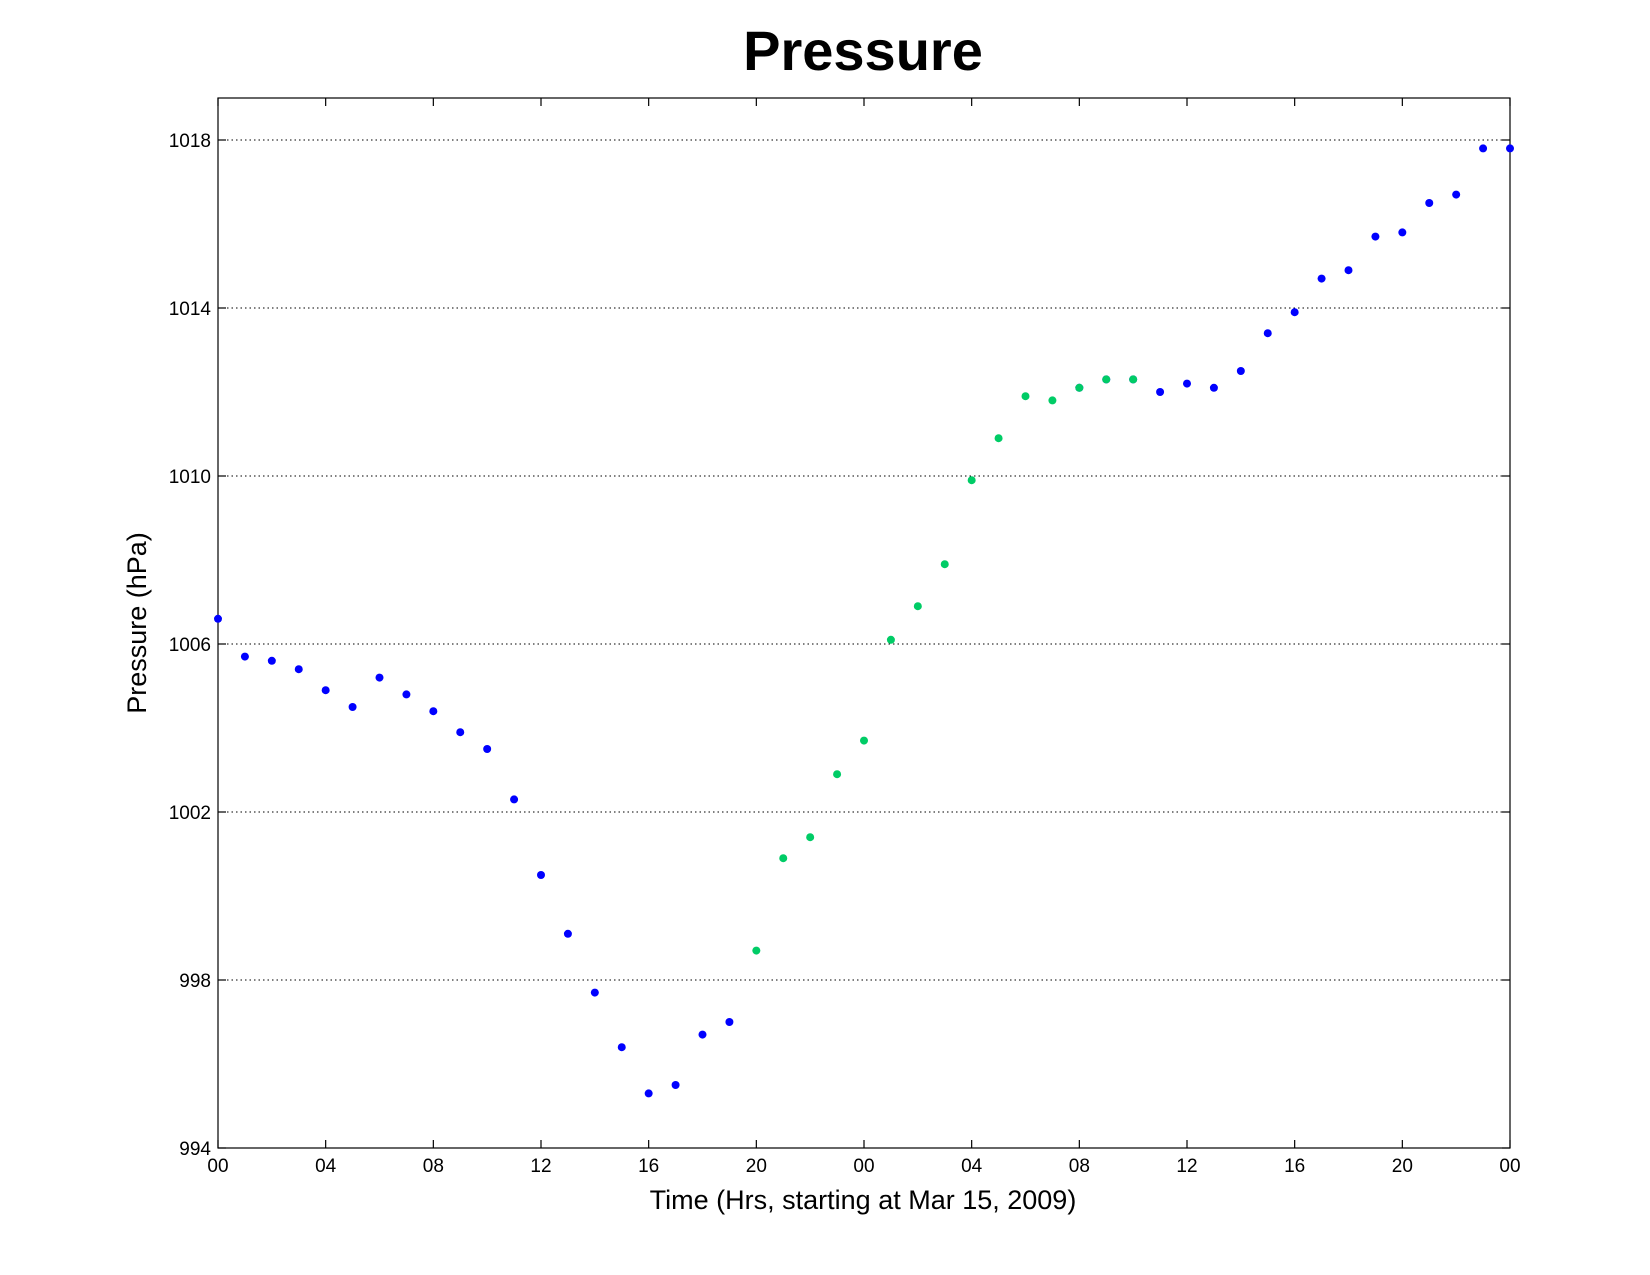 Image resolution: width=1650 pixels, height=1275 pixels. Describe the element at coordinates (195, 1149) in the screenshot. I see `y-tick-label: 994` at that location.